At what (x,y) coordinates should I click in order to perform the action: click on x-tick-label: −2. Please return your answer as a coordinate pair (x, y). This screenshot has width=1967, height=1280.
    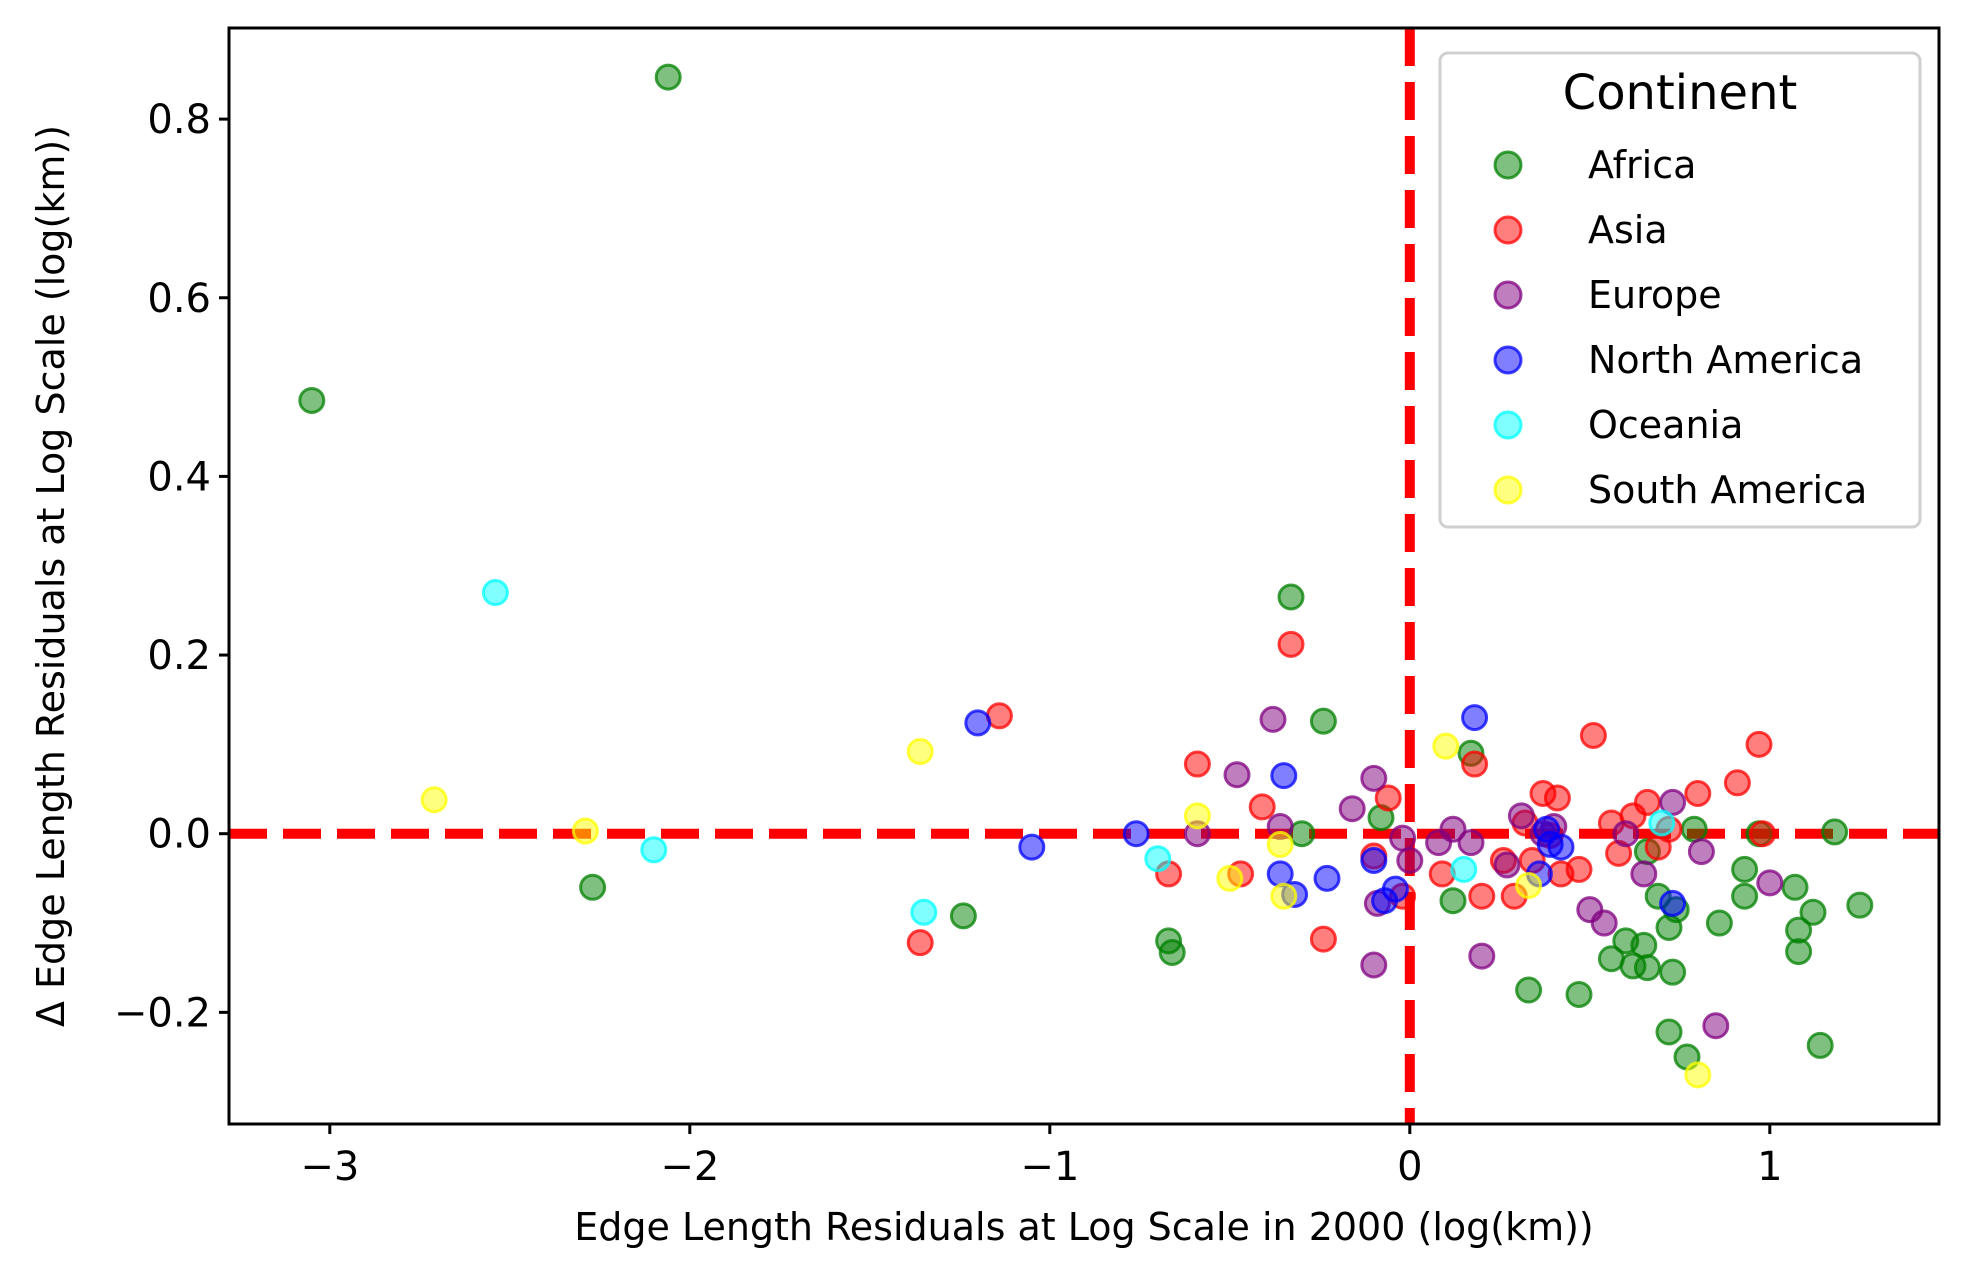
    Looking at the image, I should click on (689, 1167).